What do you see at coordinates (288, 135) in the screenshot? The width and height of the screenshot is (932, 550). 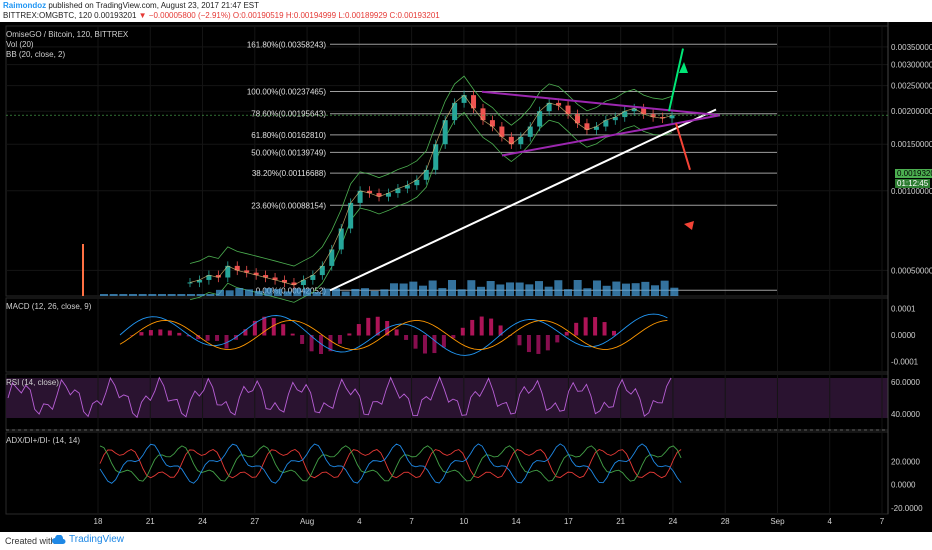 I see `fib-level-label: 61.80%(0.00162810)` at bounding box center [288, 135].